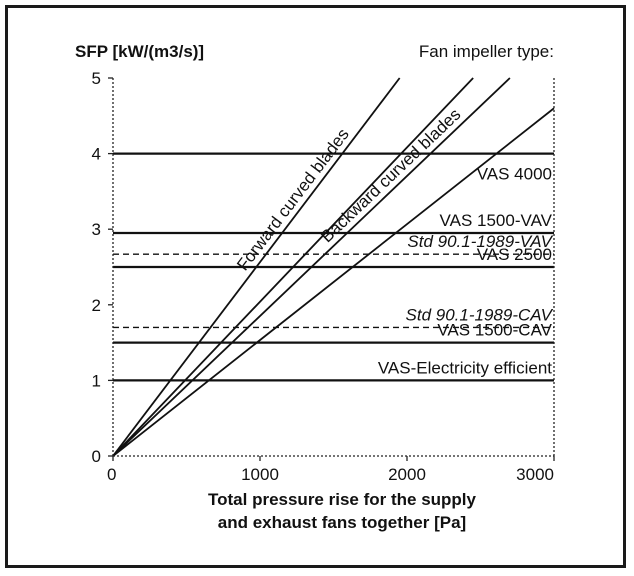 This screenshot has height=576, width=634. What do you see at coordinates (293, 199) in the screenshot?
I see `impeller-label: Forward curved blades` at bounding box center [293, 199].